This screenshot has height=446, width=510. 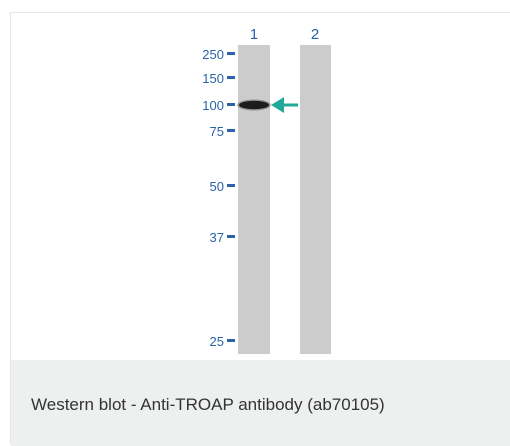 What do you see at coordinates (213, 105) in the screenshot?
I see `marker-label-100: 100` at bounding box center [213, 105].